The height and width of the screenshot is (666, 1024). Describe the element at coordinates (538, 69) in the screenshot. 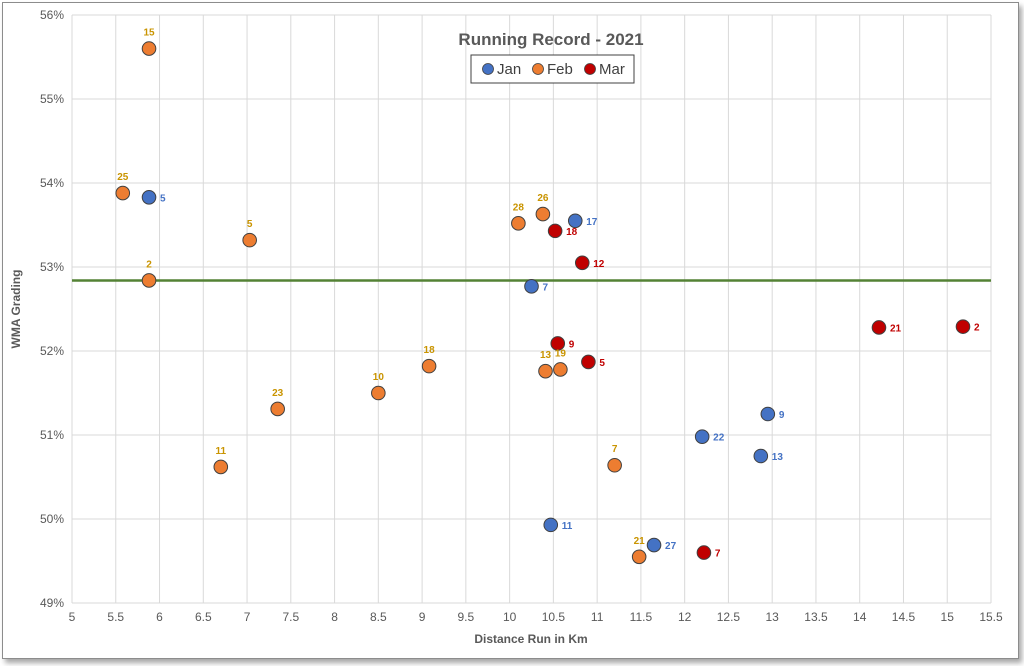

I see `legend-marker-feb` at that location.